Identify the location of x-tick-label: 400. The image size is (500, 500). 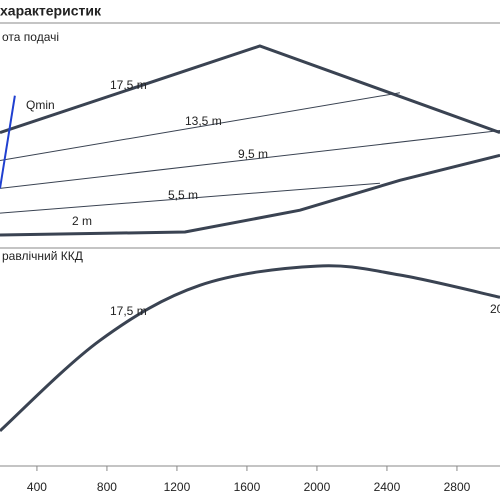
(37, 487).